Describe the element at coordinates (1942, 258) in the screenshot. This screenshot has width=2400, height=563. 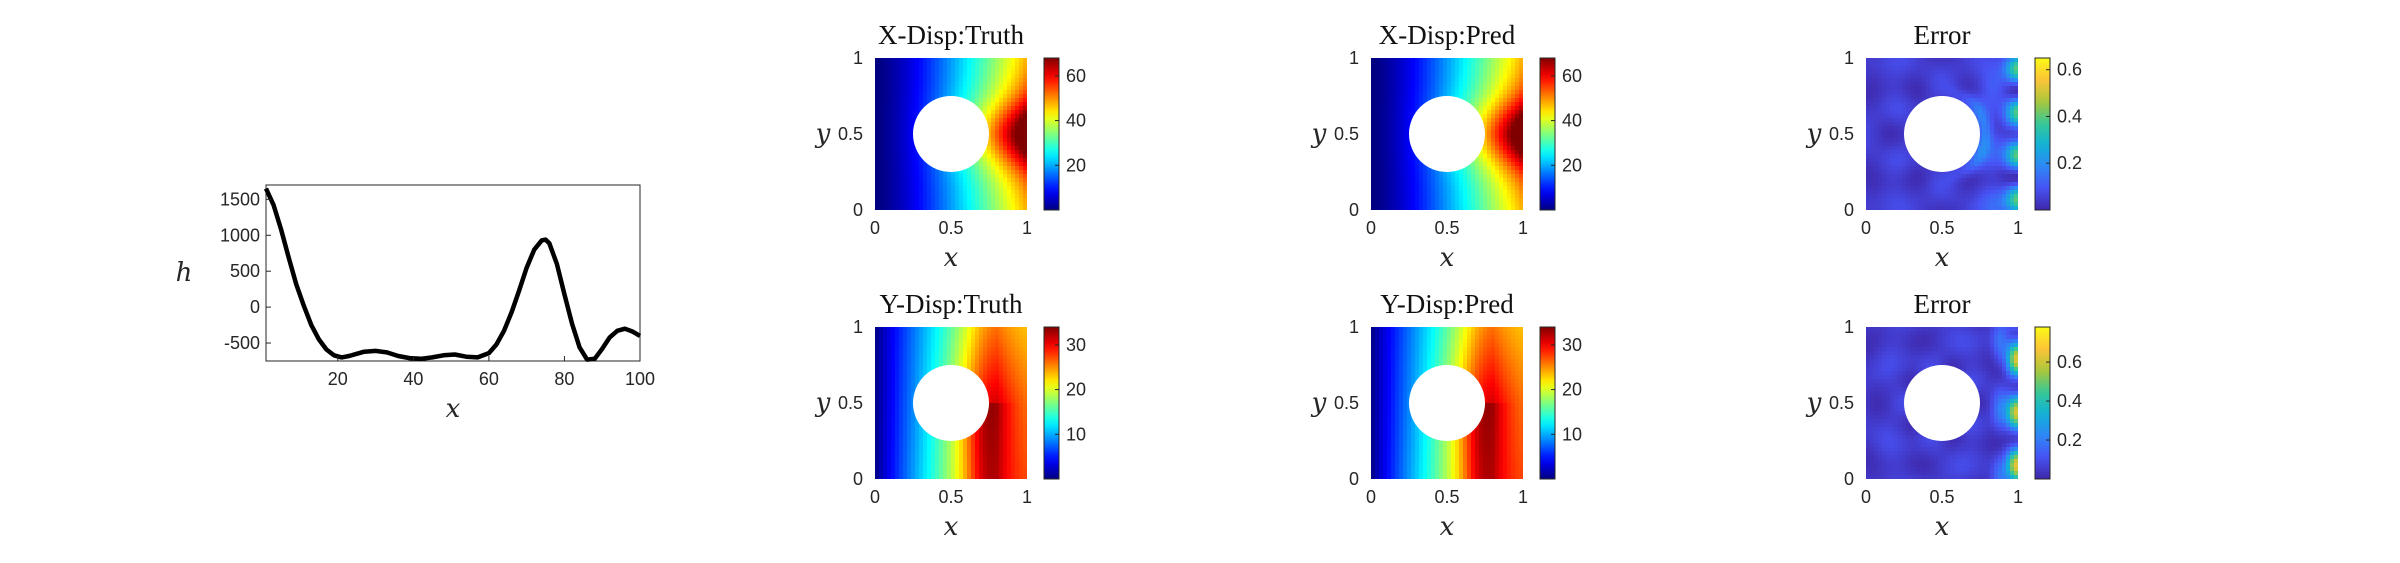
I see `x-axis-label: x` at that location.